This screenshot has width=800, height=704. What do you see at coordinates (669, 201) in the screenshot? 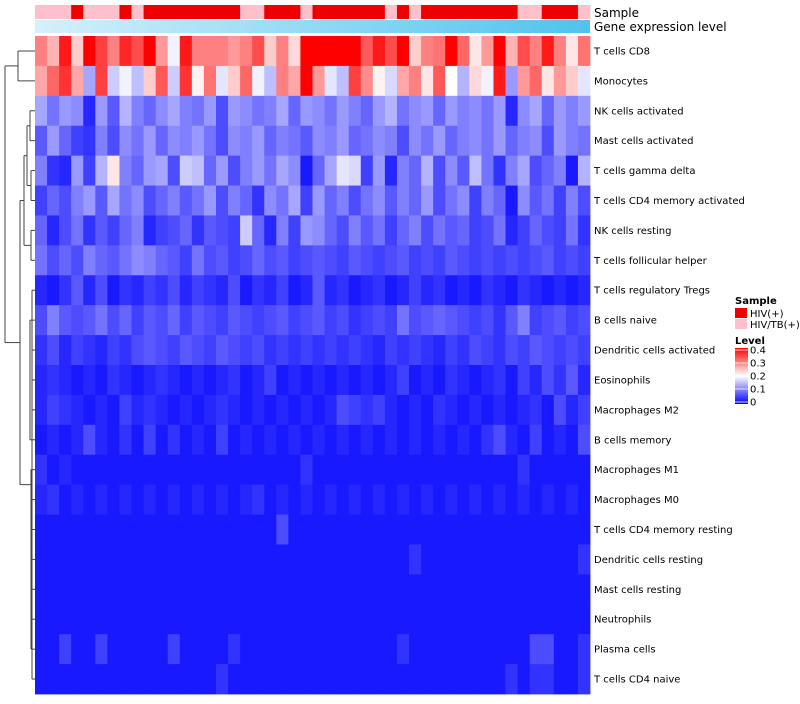
I see `row-label: T cells CD4 memory activated` at bounding box center [669, 201].